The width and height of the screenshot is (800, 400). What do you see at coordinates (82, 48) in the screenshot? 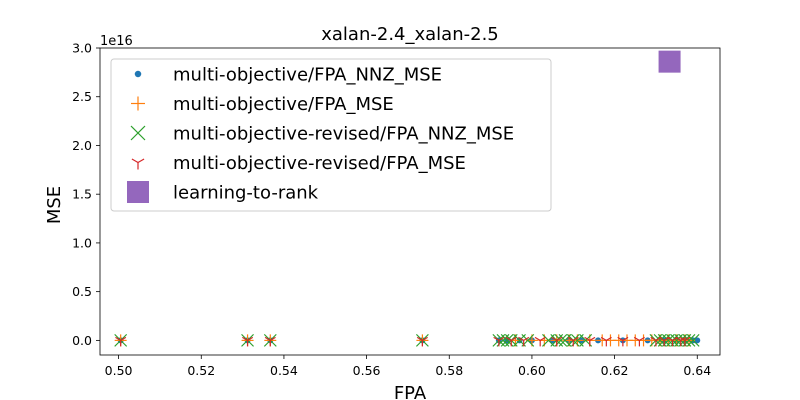
I see `y-tick-label: 3.0` at bounding box center [82, 48].